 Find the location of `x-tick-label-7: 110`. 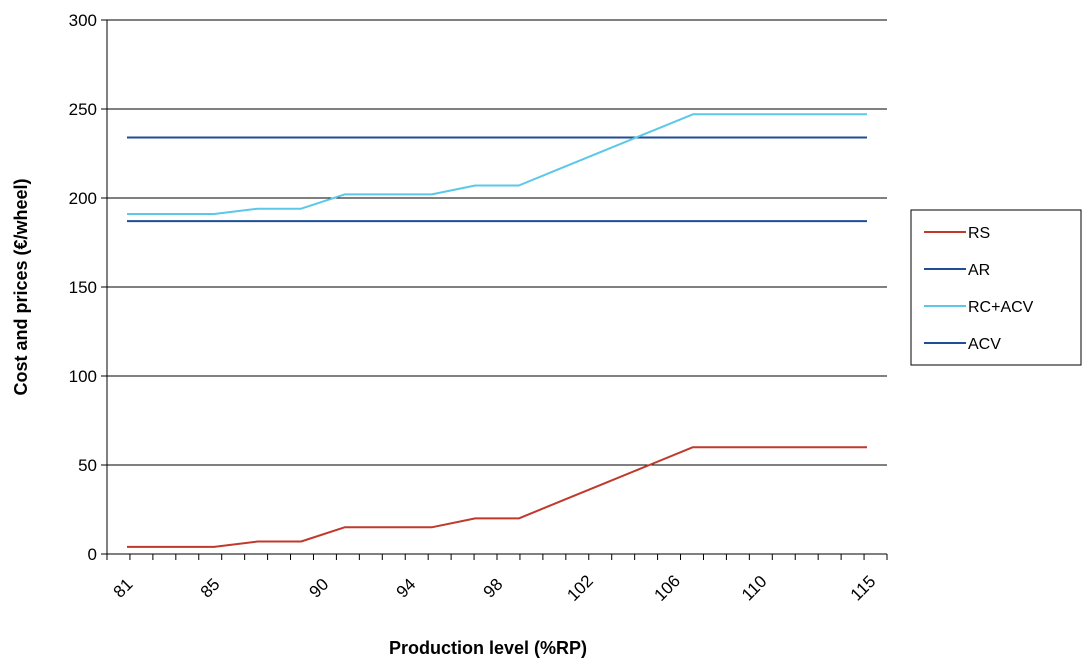

x-tick-label-7: 110 is located at coordinates (754, 588).